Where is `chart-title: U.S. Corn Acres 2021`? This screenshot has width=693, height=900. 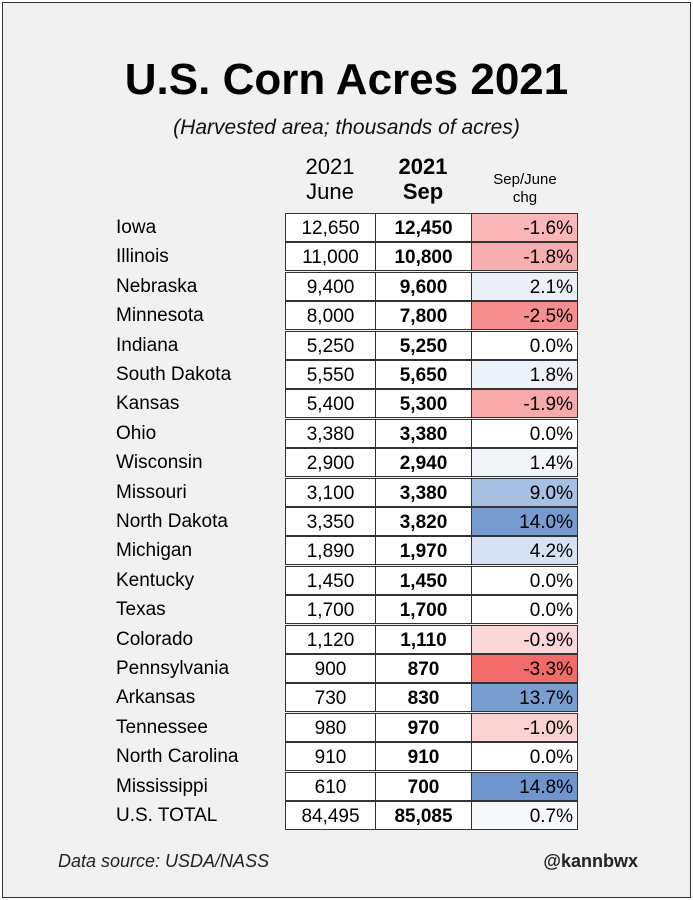
chart-title: U.S. Corn Acres 2021 is located at coordinates (346, 79).